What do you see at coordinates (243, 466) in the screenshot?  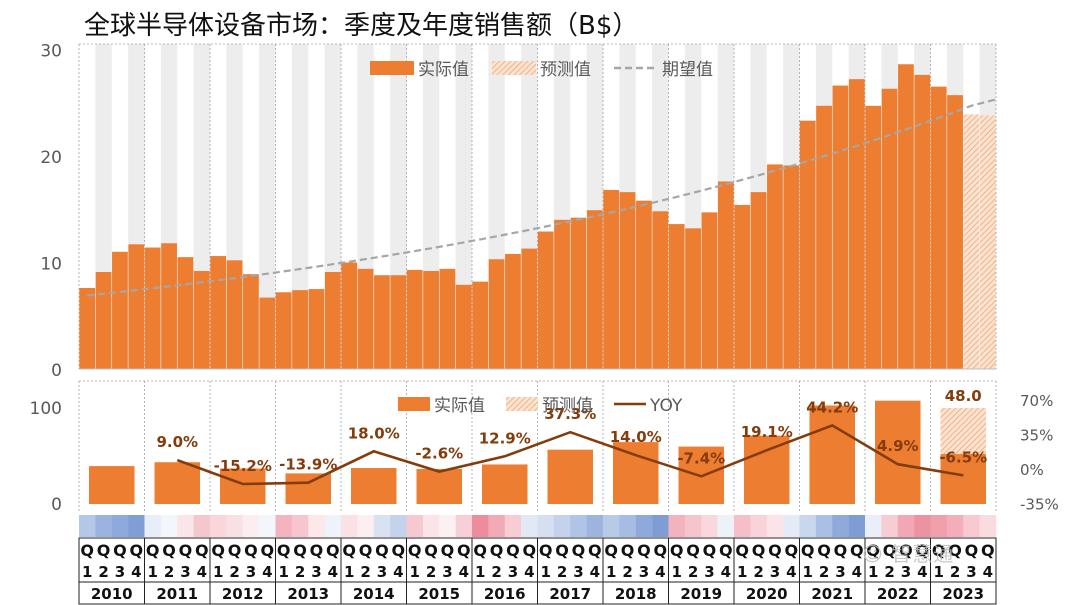 I see `yoy-label: -15.2%` at bounding box center [243, 466].